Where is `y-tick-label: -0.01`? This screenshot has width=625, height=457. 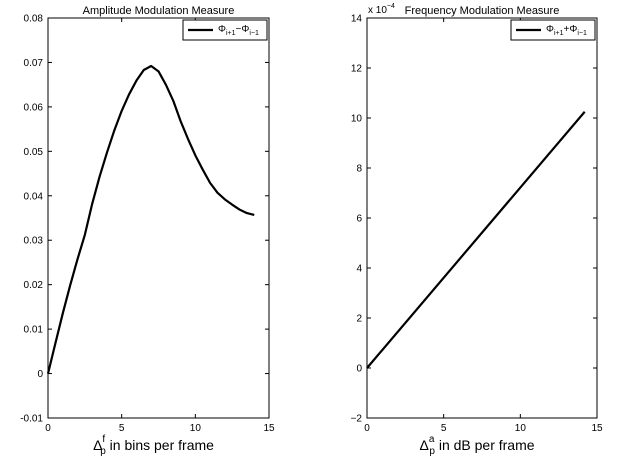 y-tick-label: -0.01 is located at coordinates (31, 419).